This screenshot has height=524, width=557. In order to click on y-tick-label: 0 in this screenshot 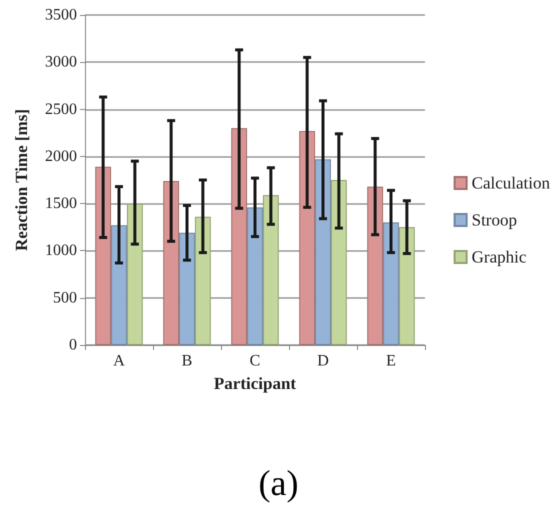, I will do `click(73, 345)`.